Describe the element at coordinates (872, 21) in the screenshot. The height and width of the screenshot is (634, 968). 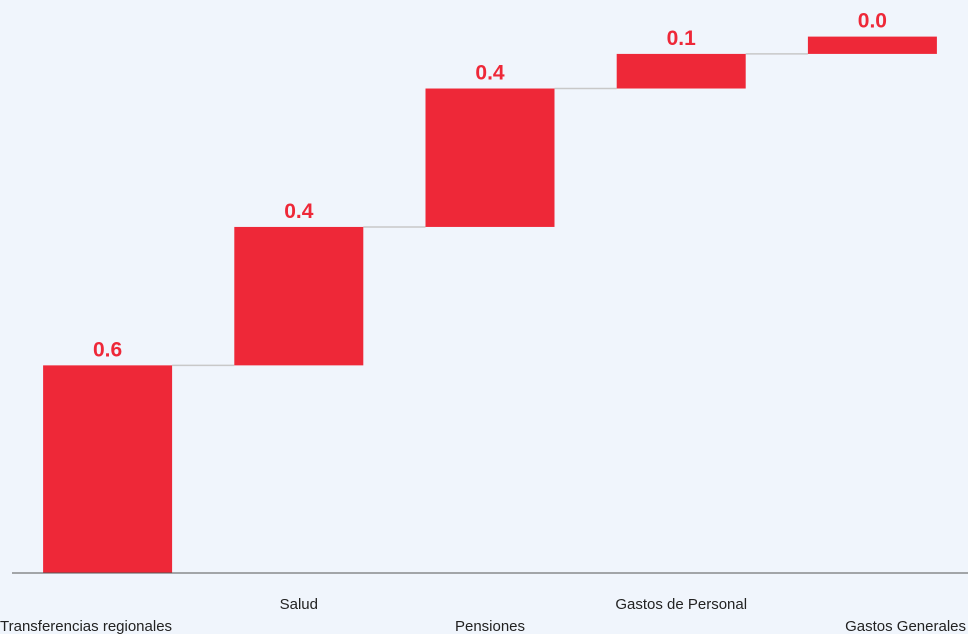
I see `data-label: 0.0` at that location.